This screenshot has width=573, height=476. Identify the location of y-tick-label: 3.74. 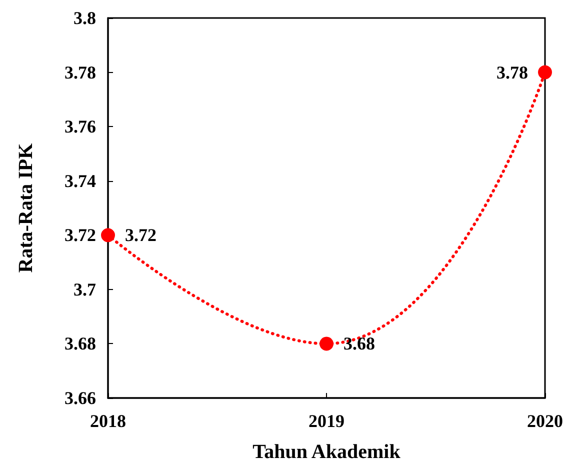
(80, 180).